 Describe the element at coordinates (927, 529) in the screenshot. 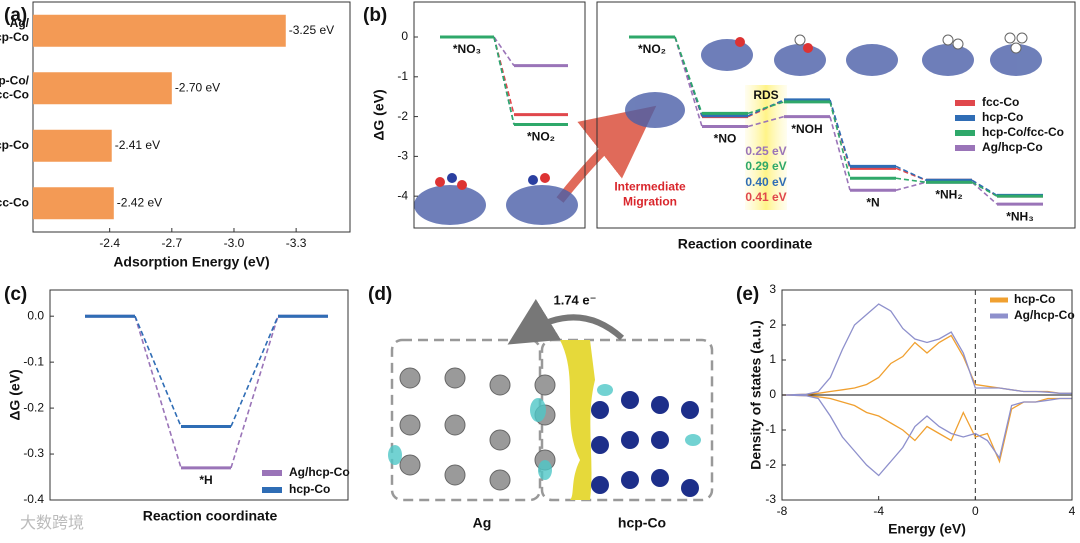

I see `x-axis-label: Energy (eV)` at that location.